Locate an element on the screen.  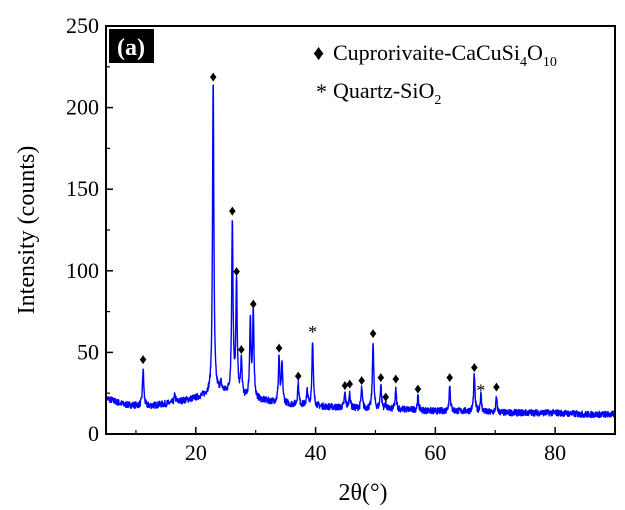
legend: ♦ Cuprorivaite-CaCuSi4O10 * Quartz-SiO2 is located at coordinates (435, 74).